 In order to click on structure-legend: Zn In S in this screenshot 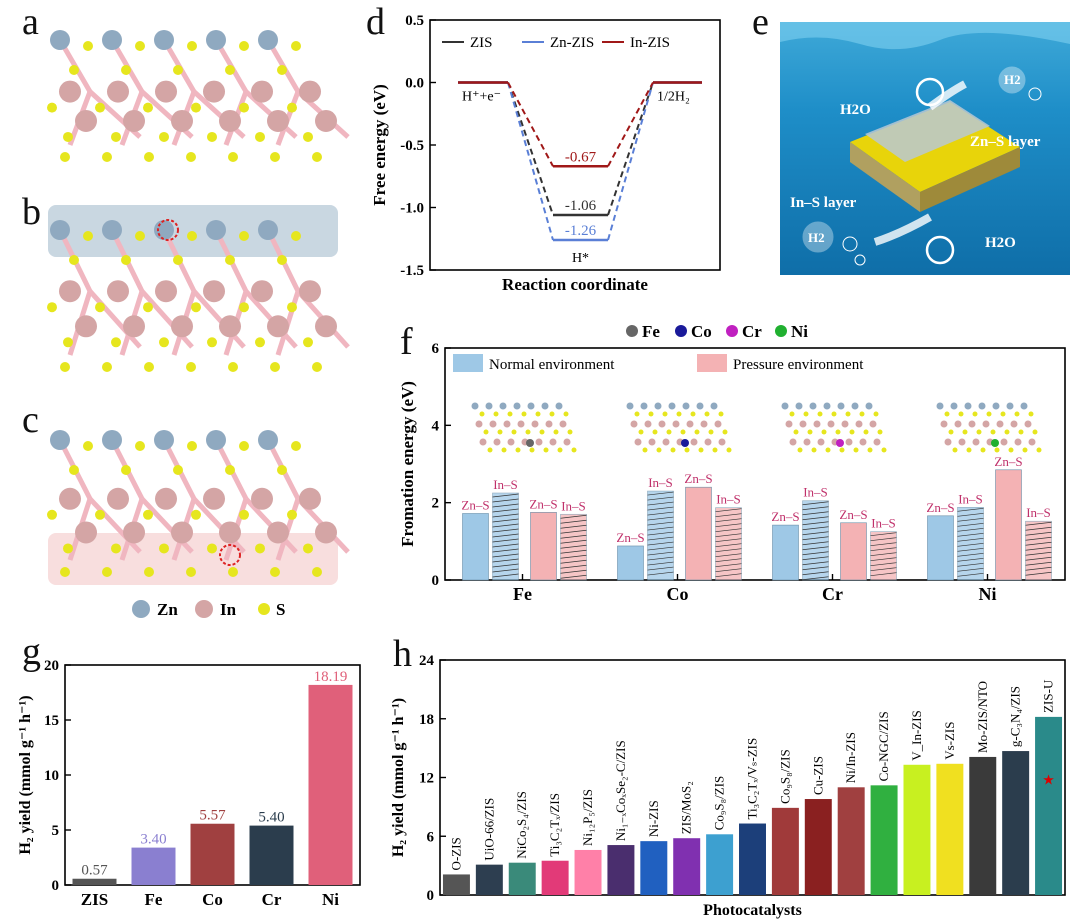, I will do `click(208, 609)`.